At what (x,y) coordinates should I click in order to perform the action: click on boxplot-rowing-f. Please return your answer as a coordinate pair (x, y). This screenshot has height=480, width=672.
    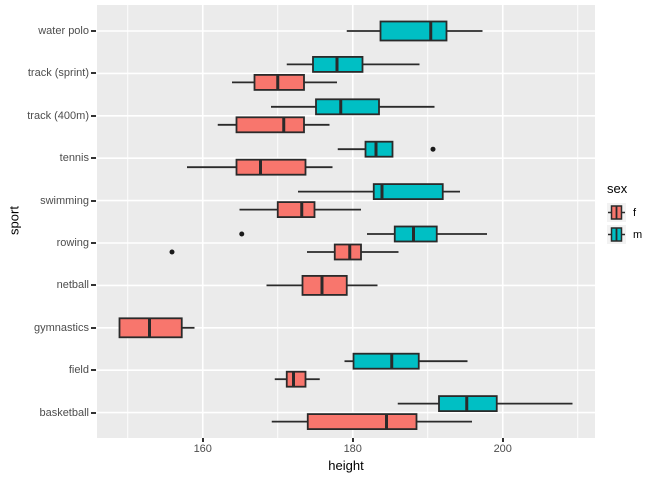
    Looking at the image, I should click on (284, 252).